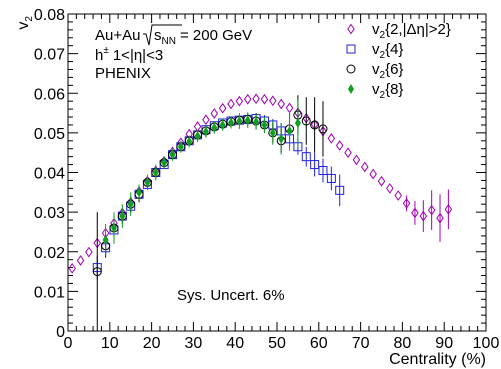 Image resolution: width=501 pixels, height=369 pixels. What do you see at coordinates (60, 332) in the screenshot?
I see `y-tick-label: 0` at bounding box center [60, 332].